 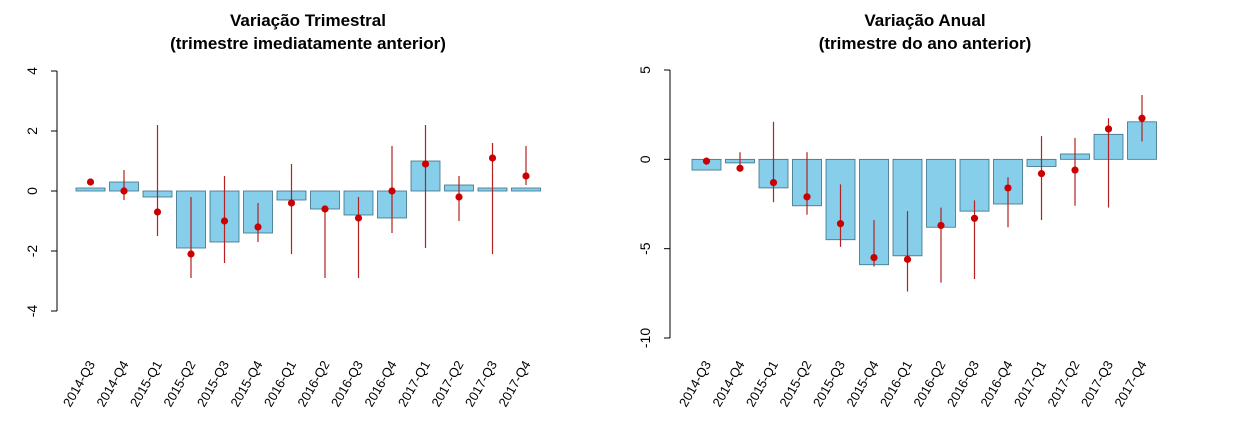 What do you see at coordinates (32, 251) in the screenshot?
I see `y-tick-label: -2` at bounding box center [32, 251].